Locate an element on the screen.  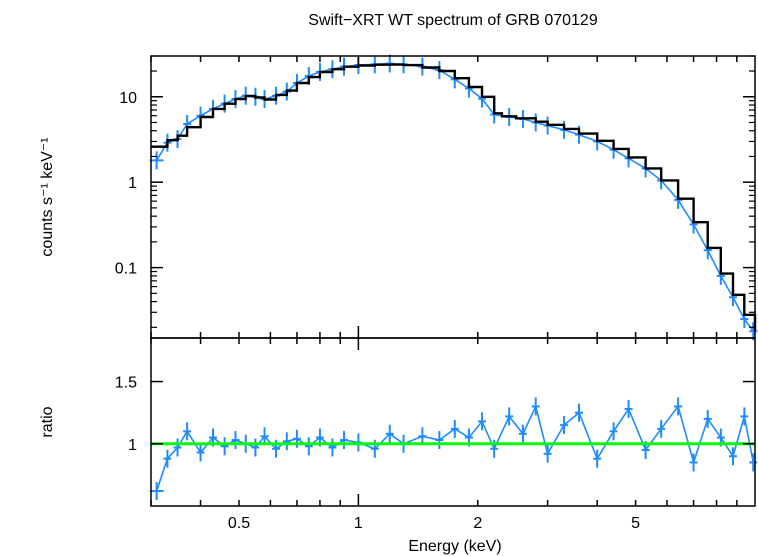
spectrum-y-tick-label: 1 is located at coordinates (132, 183).